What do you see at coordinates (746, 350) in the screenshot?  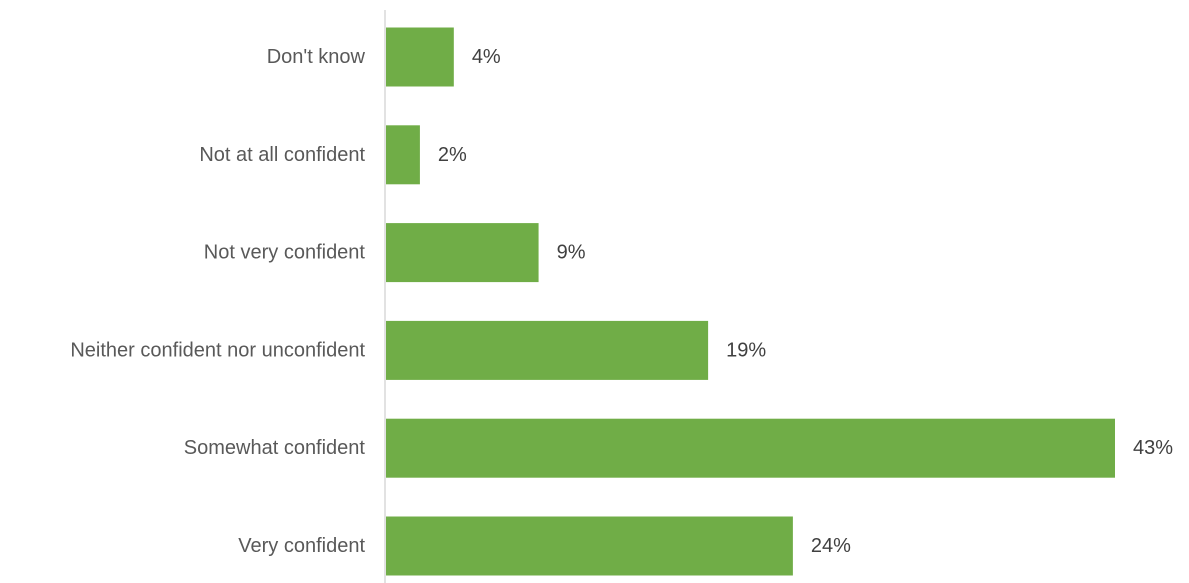 I see `data-label: 19%` at bounding box center [746, 350].